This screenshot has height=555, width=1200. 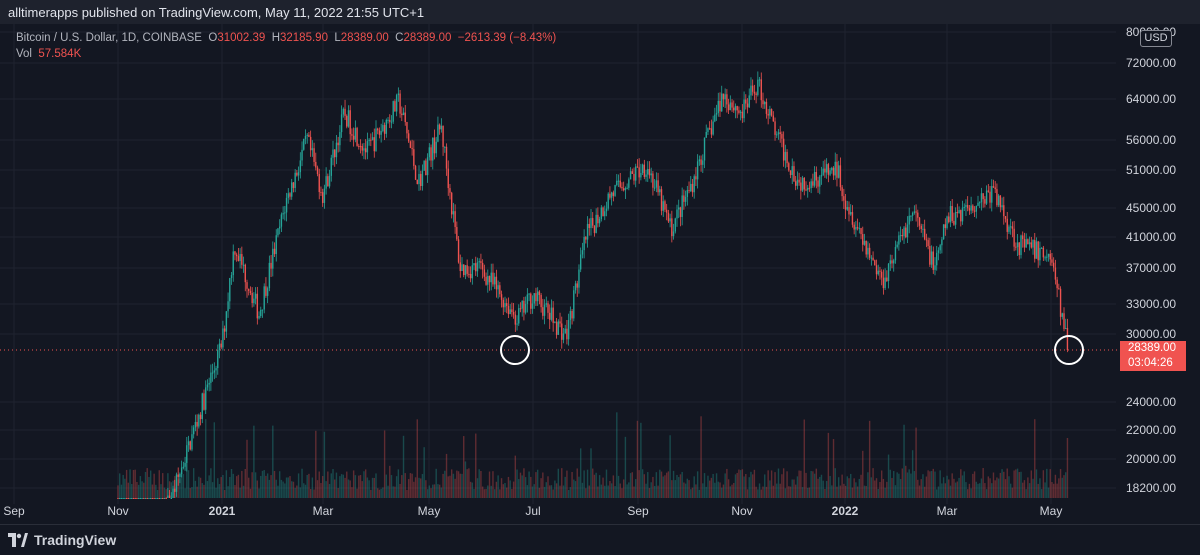 What do you see at coordinates (75, 540) in the screenshot?
I see `brand-name: TradingView` at bounding box center [75, 540].